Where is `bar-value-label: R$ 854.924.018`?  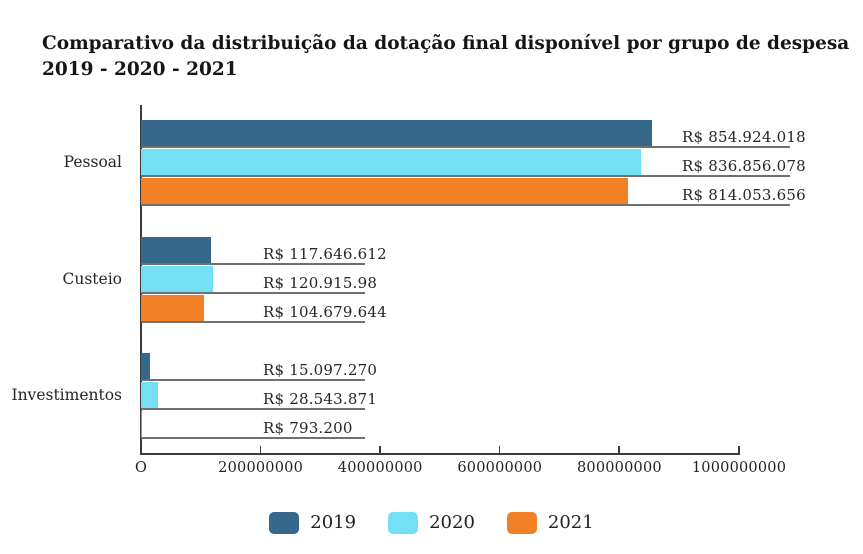
bar-value-label: R$ 854.924.018 is located at coordinates (744, 137).